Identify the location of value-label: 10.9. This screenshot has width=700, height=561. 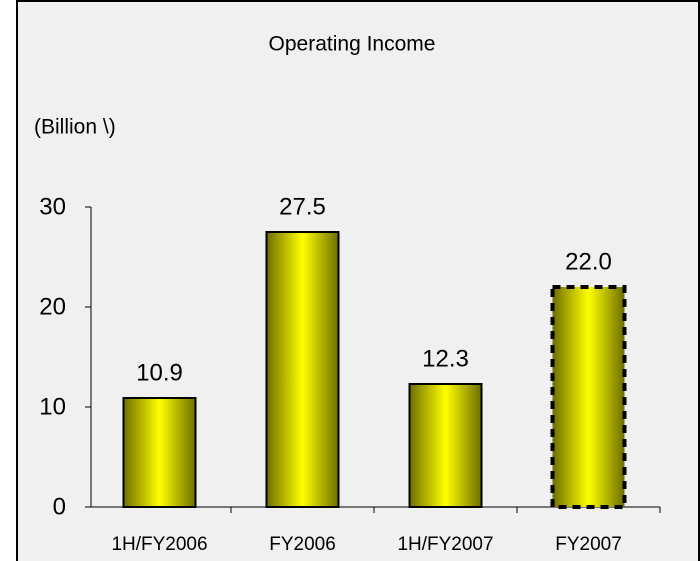
(159, 372).